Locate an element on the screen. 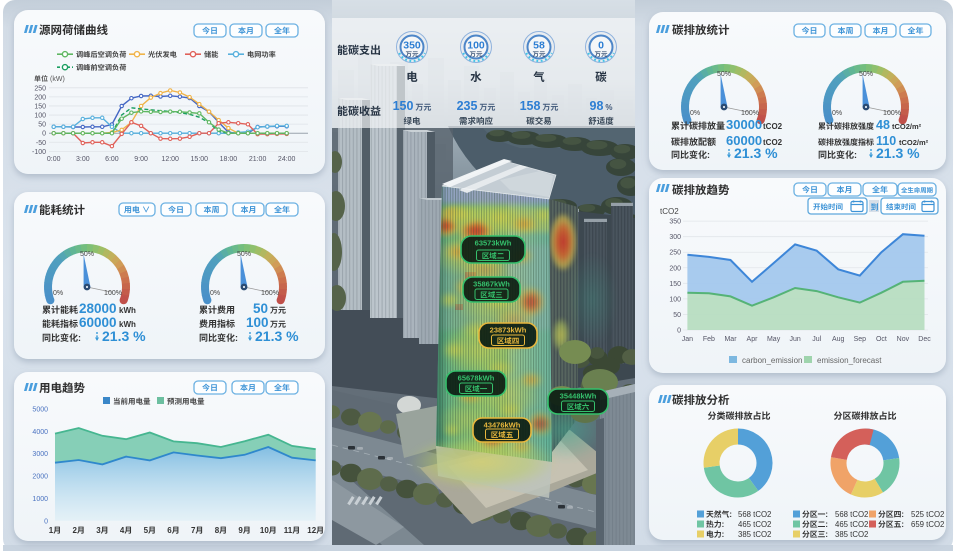  svg-text: 30000 is located at coordinates (744, 124).